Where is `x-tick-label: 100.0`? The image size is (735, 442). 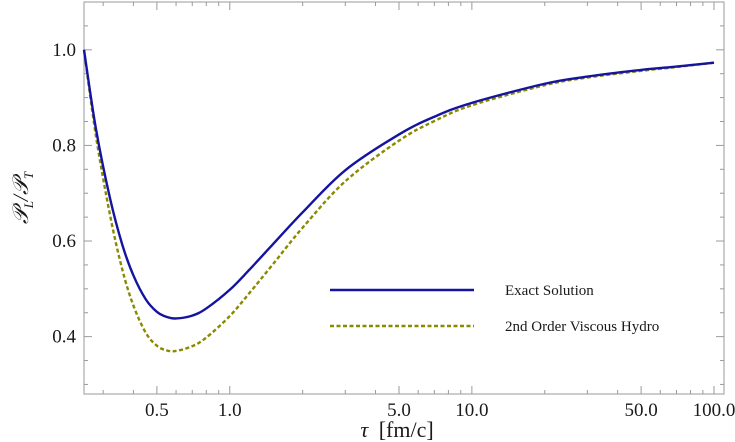
x-tick-label: 100.0 is located at coordinates (714, 410).